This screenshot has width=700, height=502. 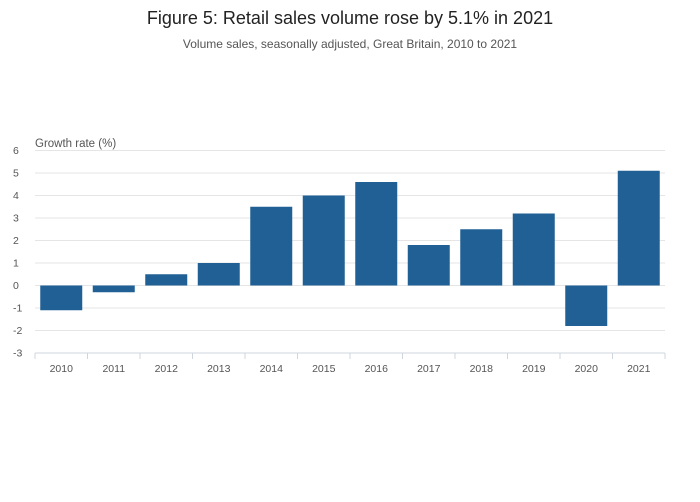 I want to click on x-tick-label: 2017, so click(x=429, y=369).